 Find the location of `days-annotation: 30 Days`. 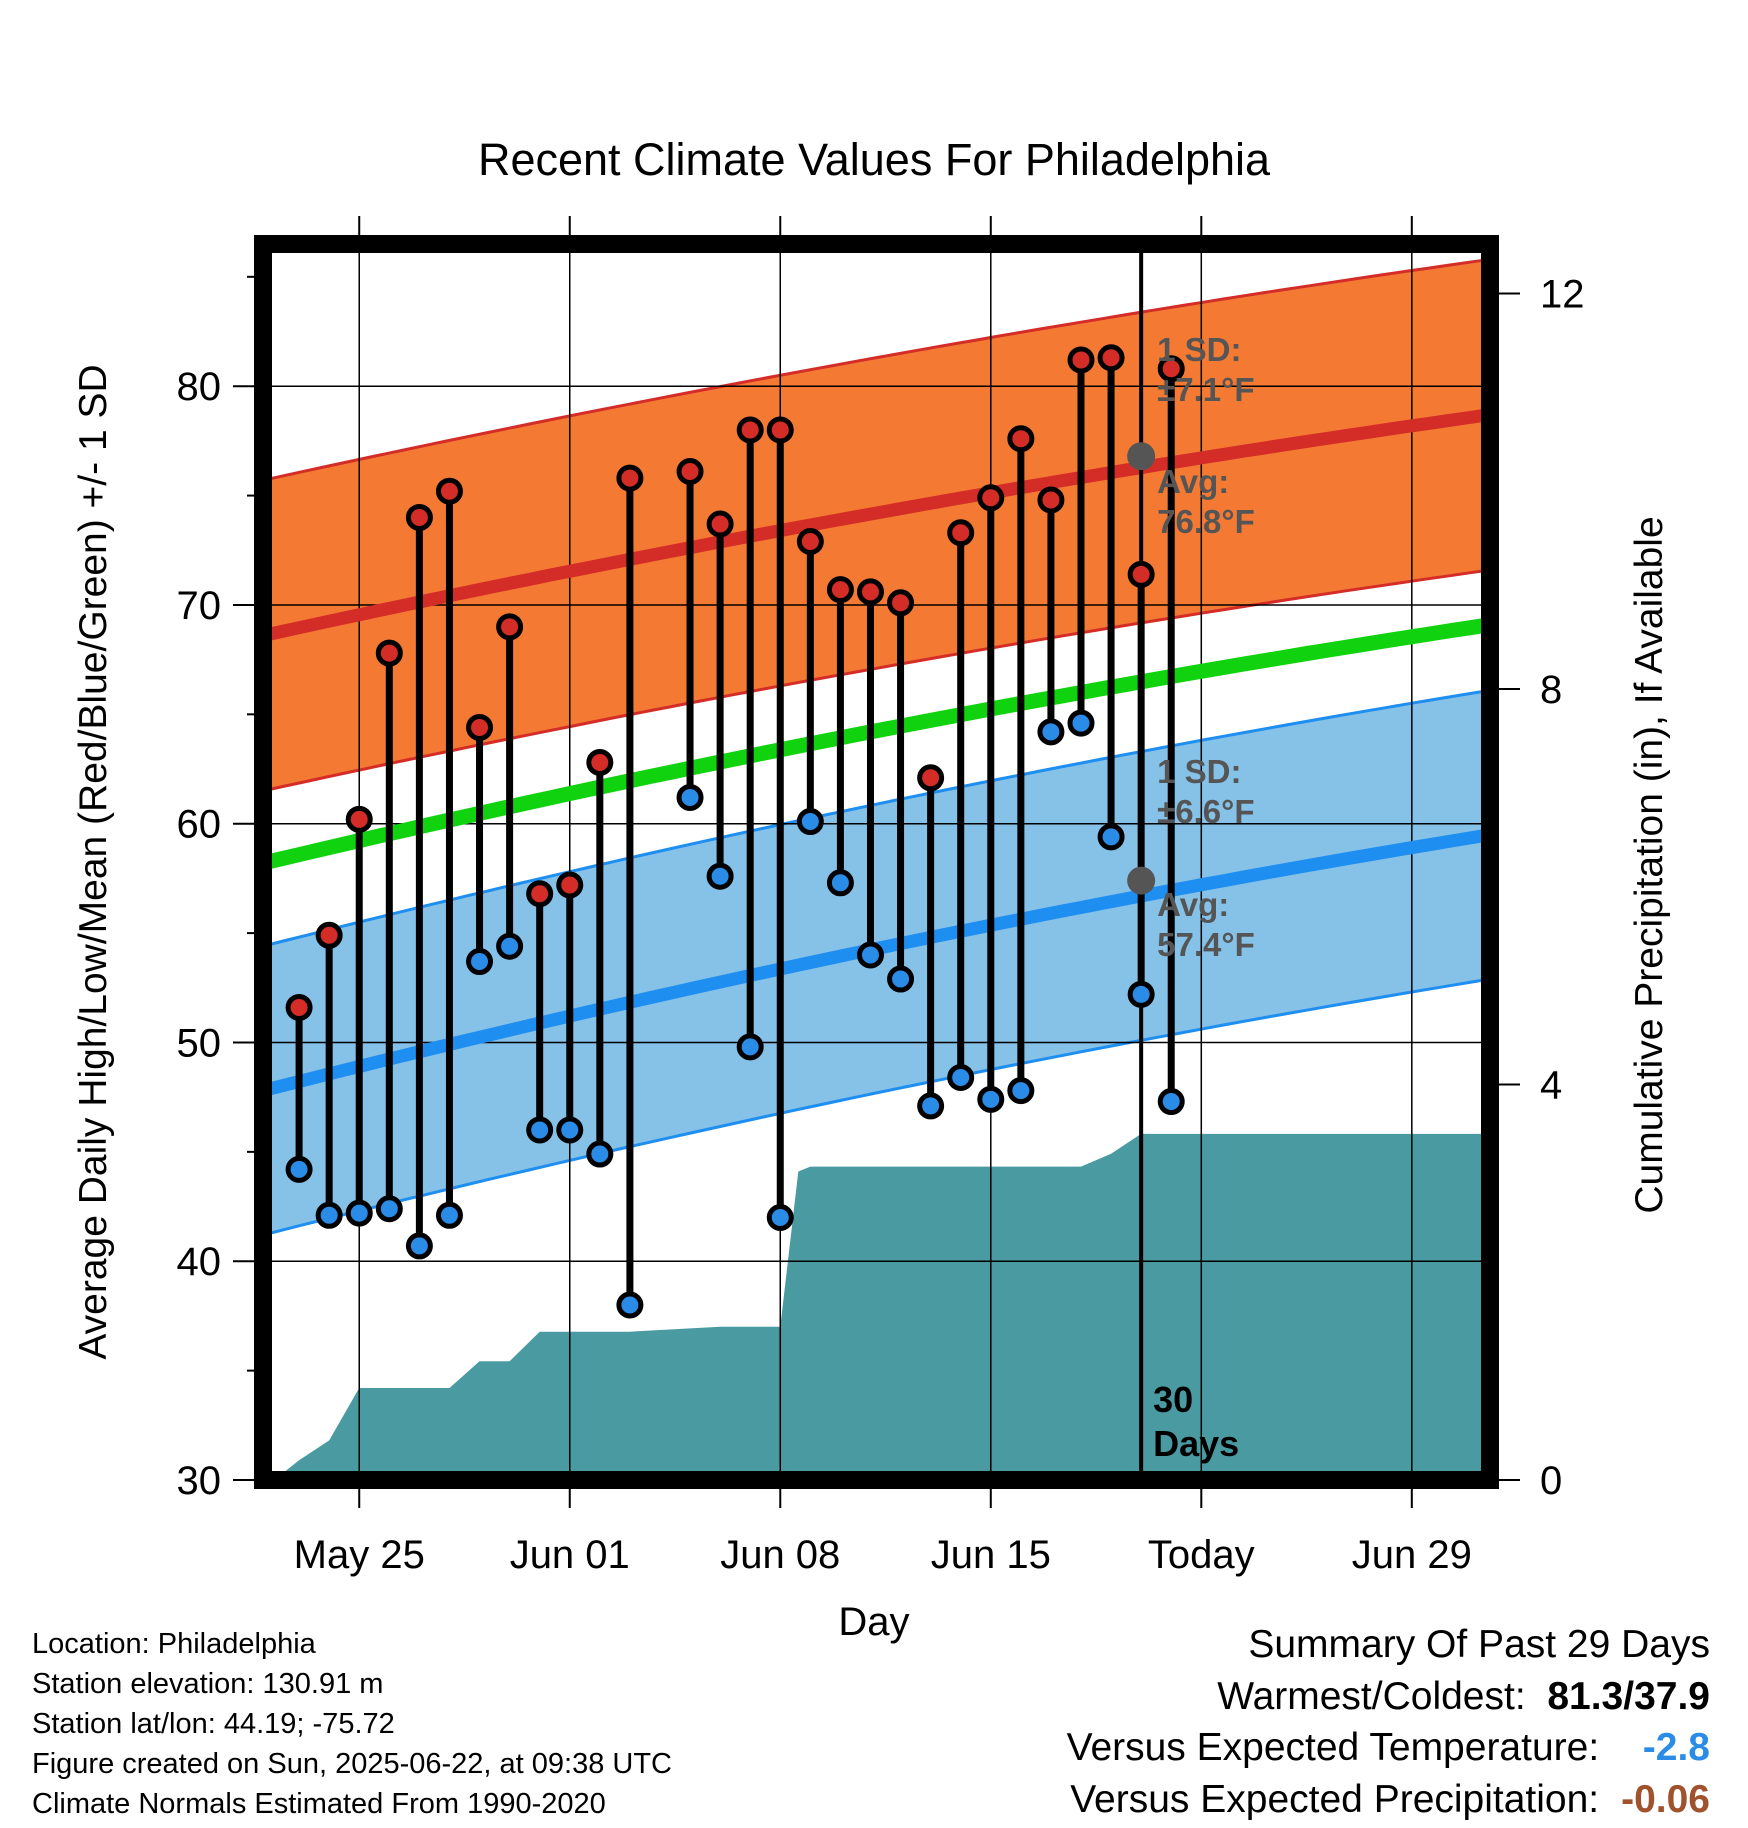

days-annotation: 30 Days is located at coordinates (1196, 1421).